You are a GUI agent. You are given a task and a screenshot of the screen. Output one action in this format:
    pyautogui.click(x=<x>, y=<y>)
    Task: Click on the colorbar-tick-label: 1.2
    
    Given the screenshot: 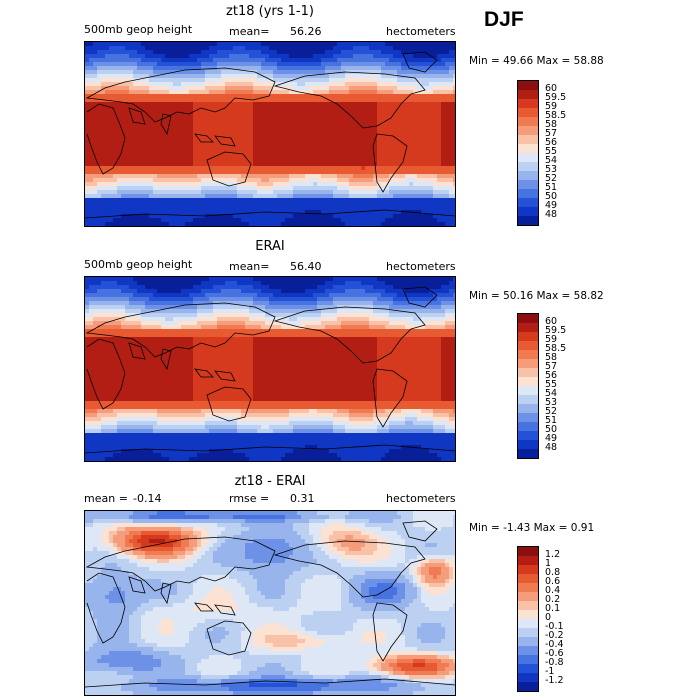 What is the action you would take?
    pyautogui.click(x=553, y=554)
    